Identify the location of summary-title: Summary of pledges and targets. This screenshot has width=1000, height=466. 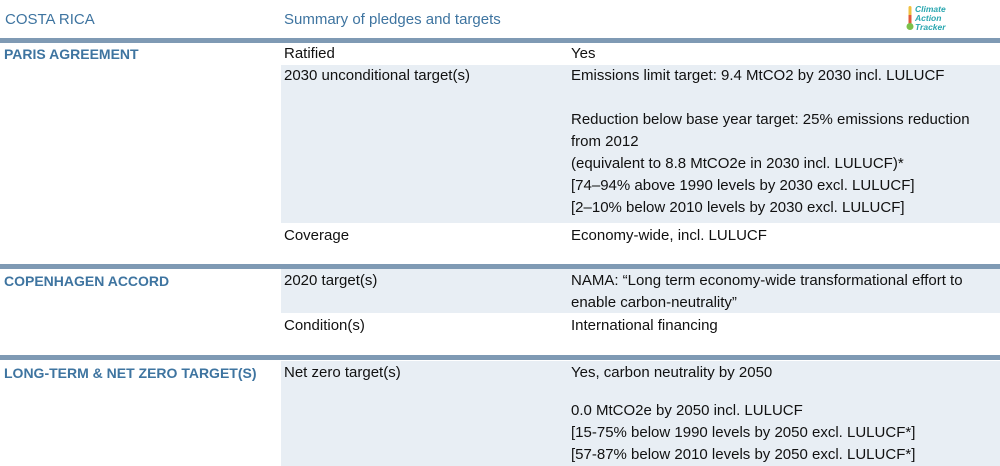
(392, 19).